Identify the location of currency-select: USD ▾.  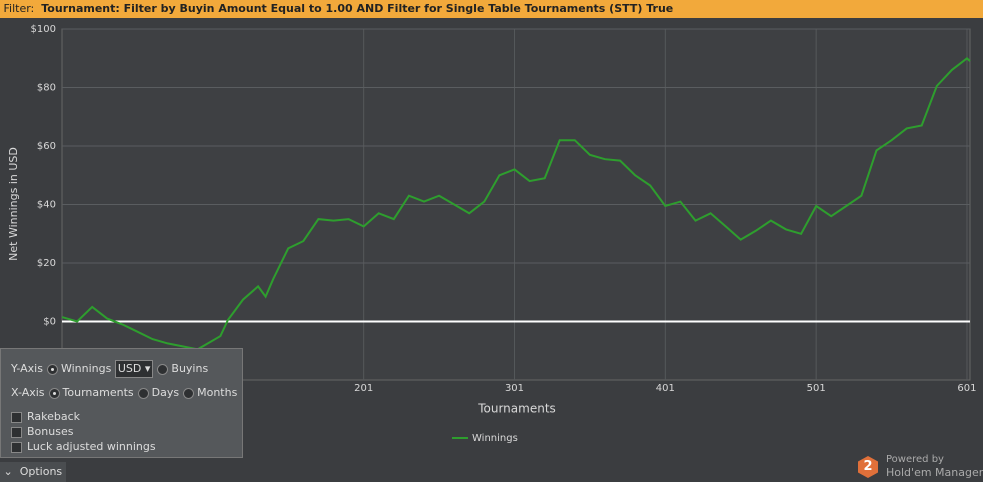
(134, 369).